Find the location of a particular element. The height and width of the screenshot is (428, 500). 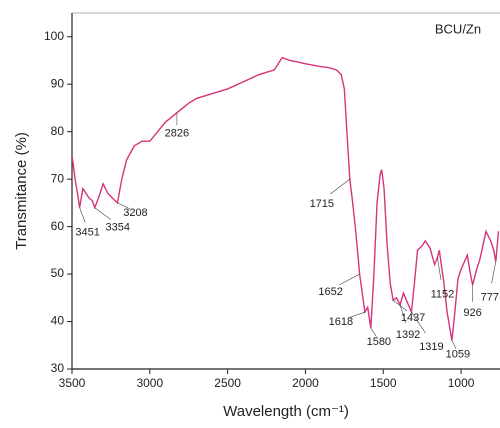

annotation: 926 is located at coordinates (472, 313).